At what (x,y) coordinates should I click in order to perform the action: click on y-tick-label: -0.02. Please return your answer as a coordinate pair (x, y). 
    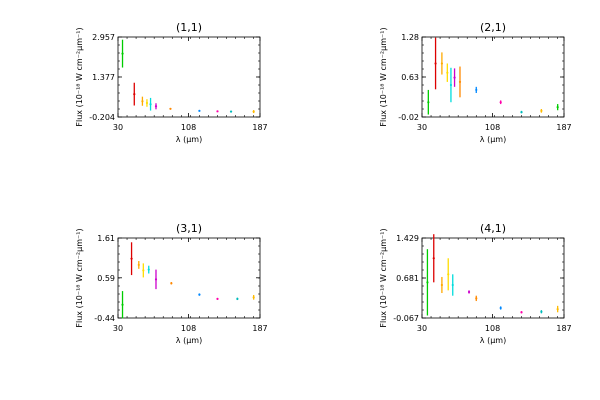
    Looking at the image, I should click on (408, 117).